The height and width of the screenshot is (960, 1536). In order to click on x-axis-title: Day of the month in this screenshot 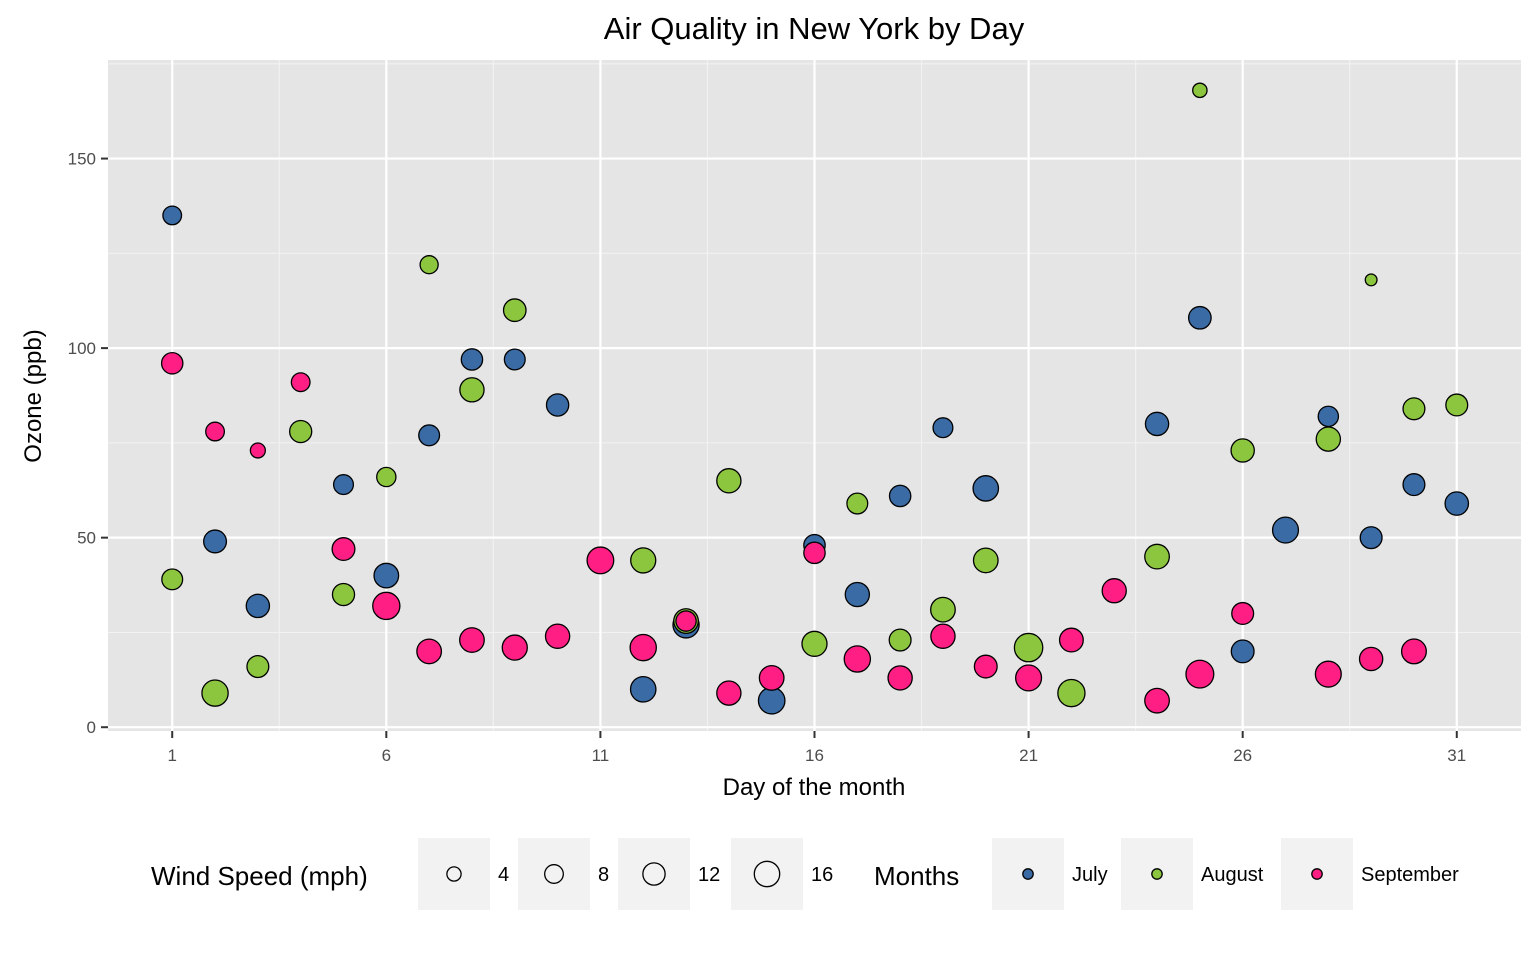, I will do `click(814, 787)`.